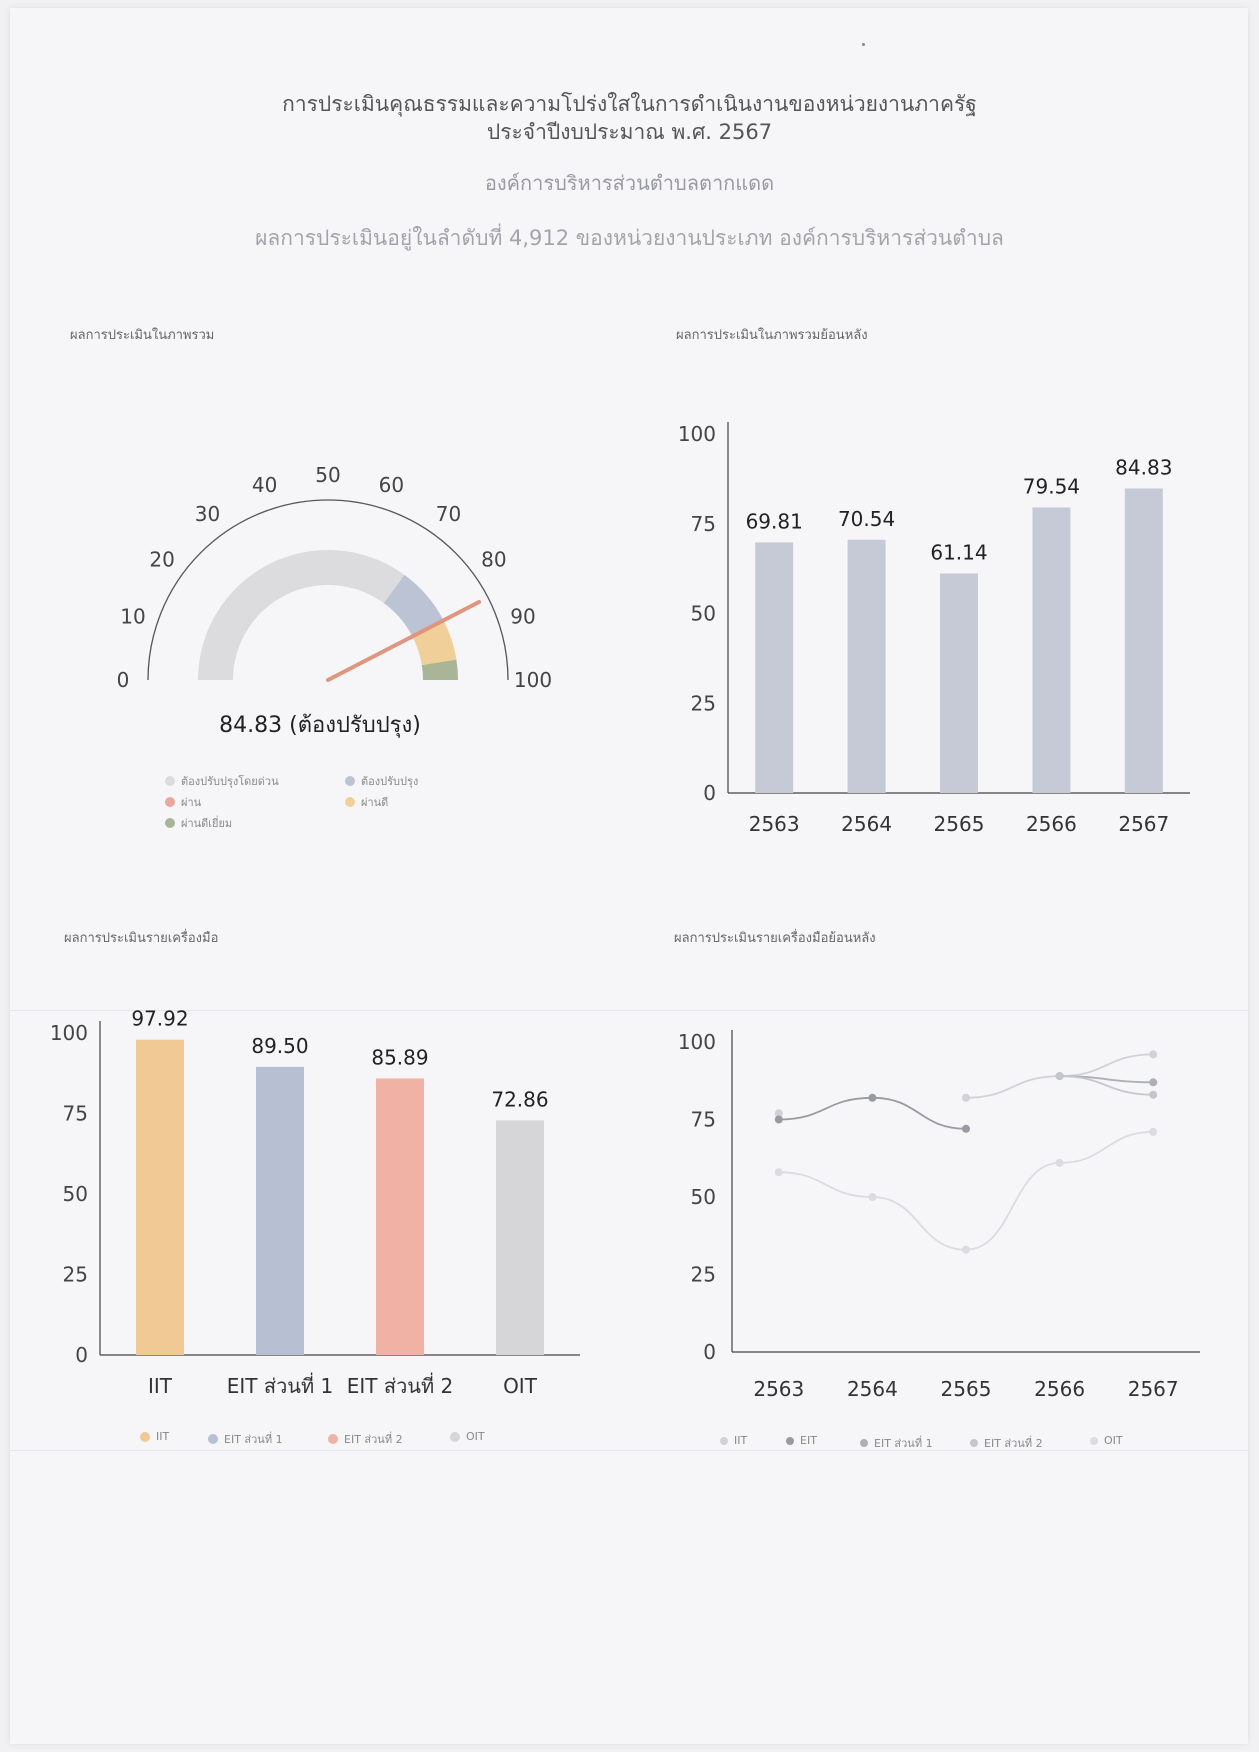 Image resolution: width=1259 pixels, height=1752 pixels. What do you see at coordinates (69, 1033) in the screenshot?
I see `y-tick-label: 100` at bounding box center [69, 1033].